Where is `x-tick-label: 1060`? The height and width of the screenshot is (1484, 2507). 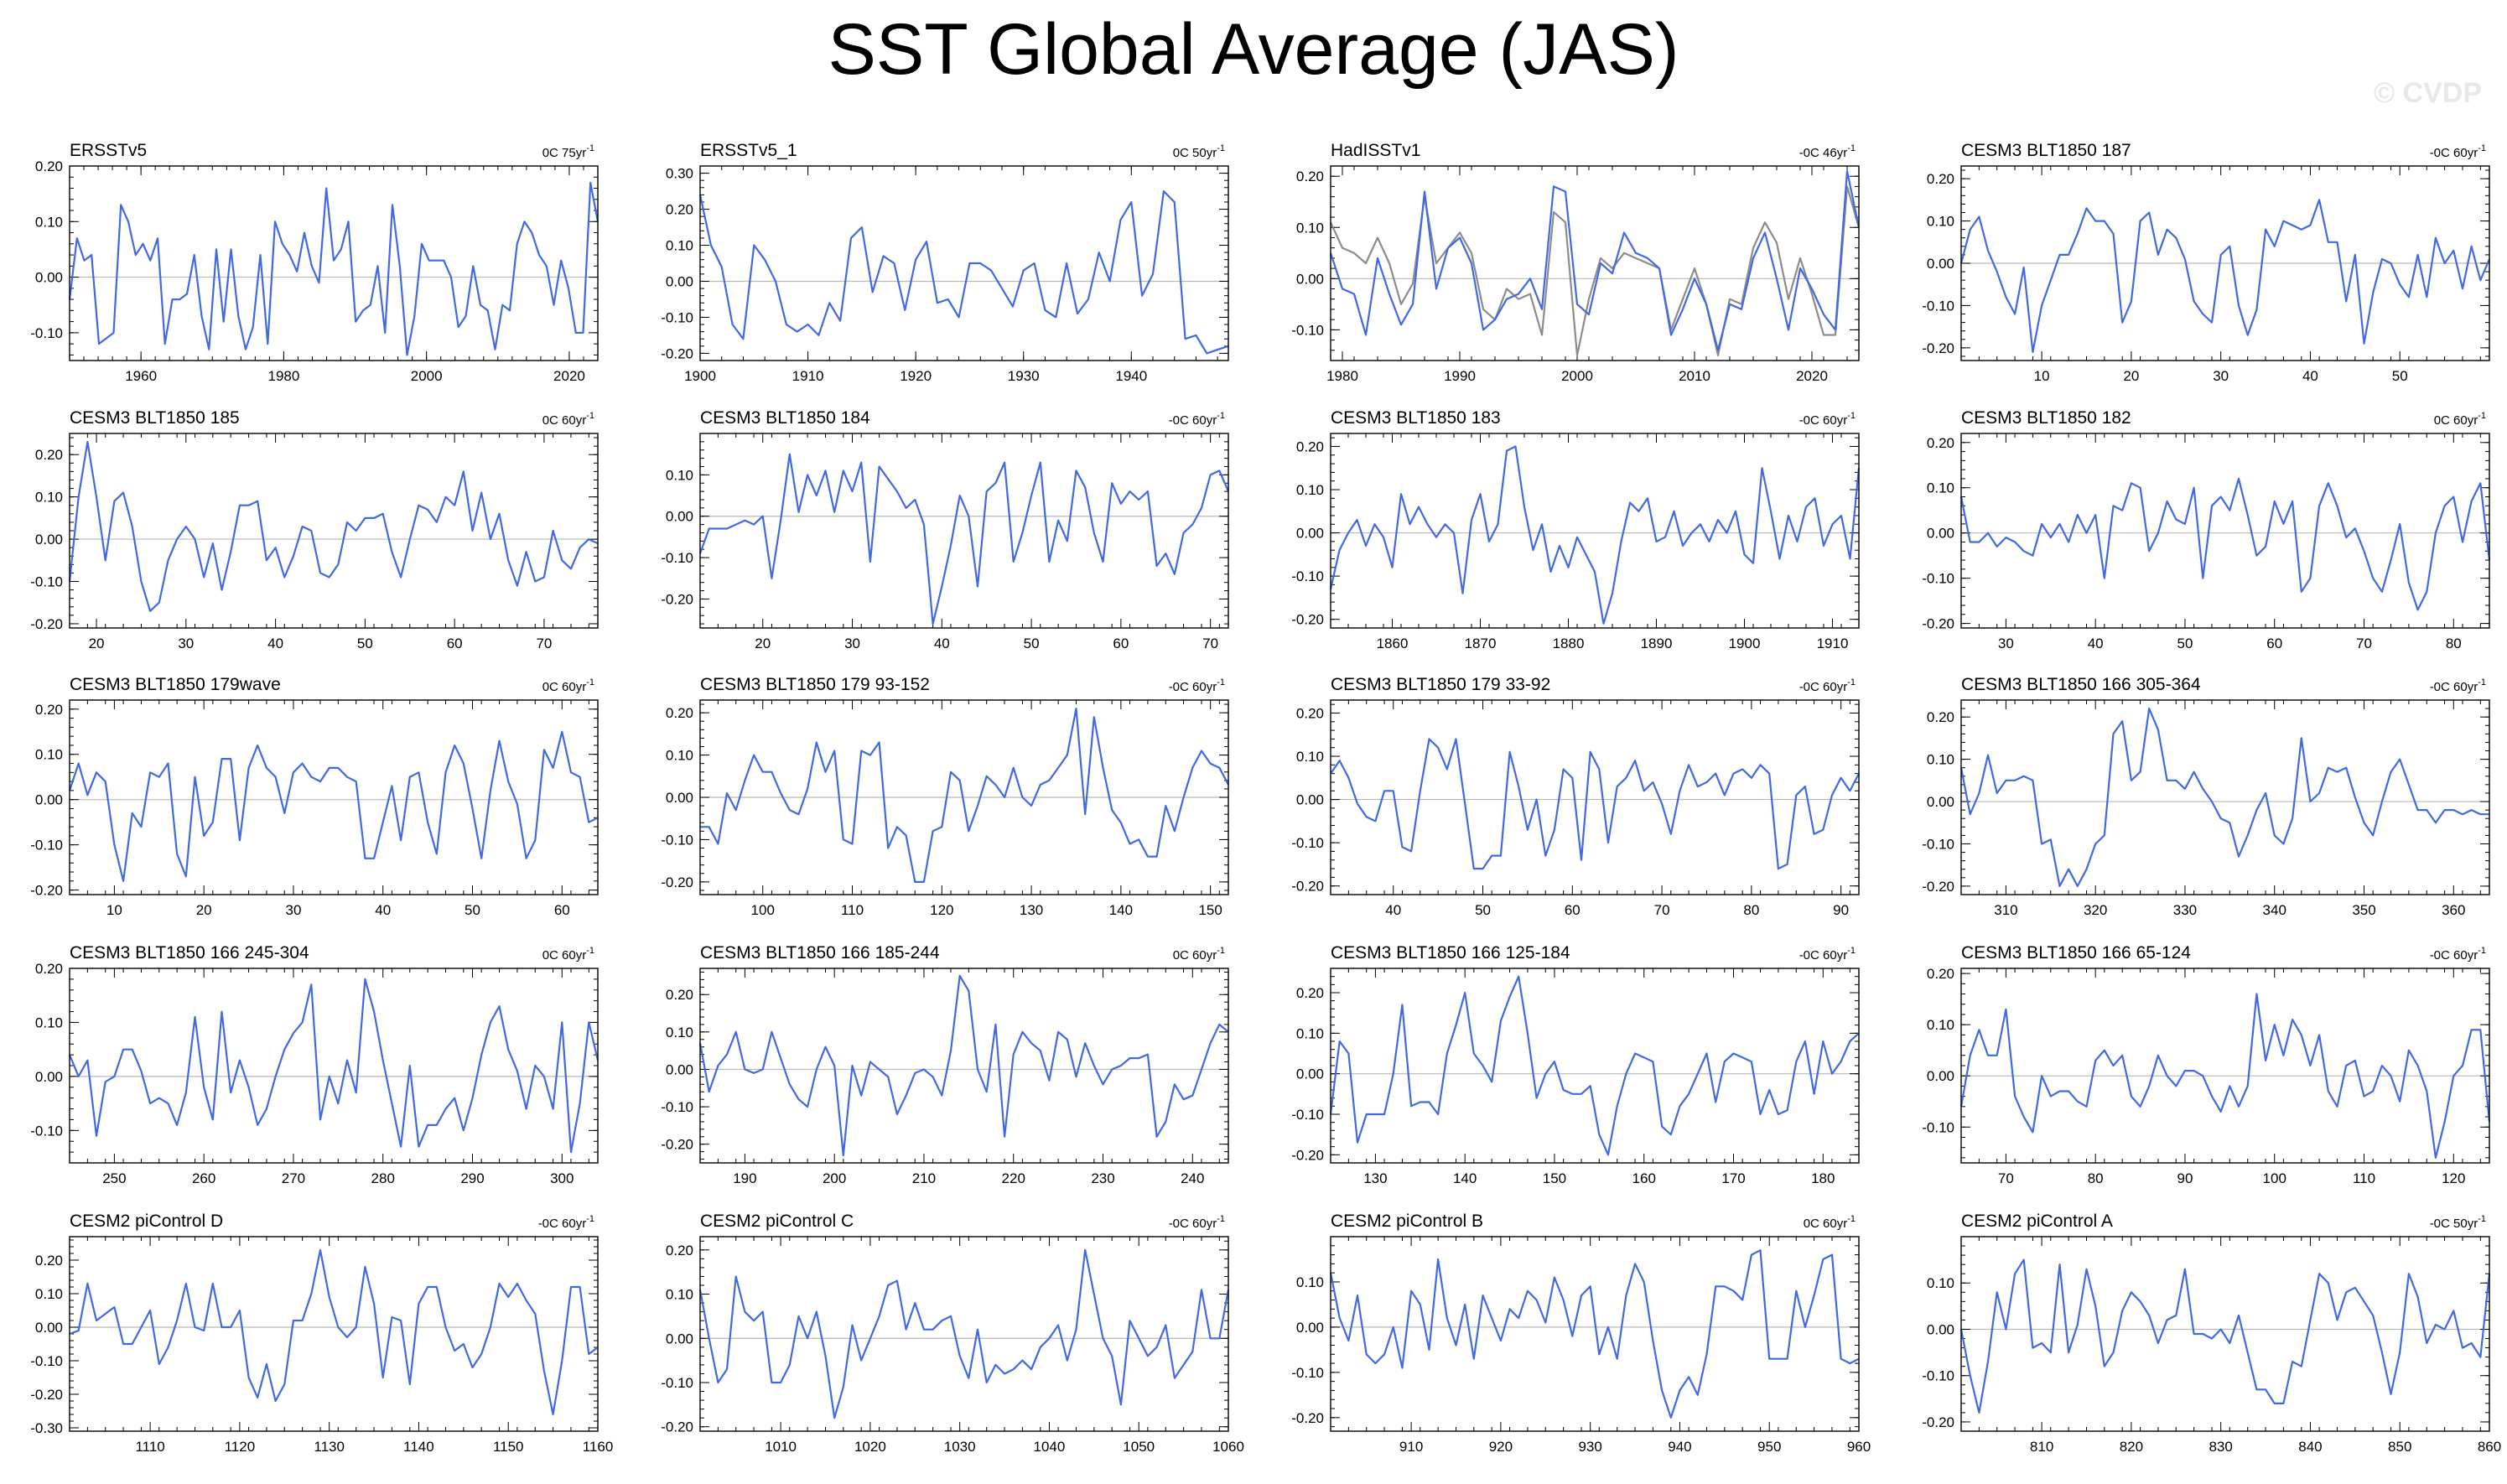 x-tick-label: 1060 is located at coordinates (1228, 1447).